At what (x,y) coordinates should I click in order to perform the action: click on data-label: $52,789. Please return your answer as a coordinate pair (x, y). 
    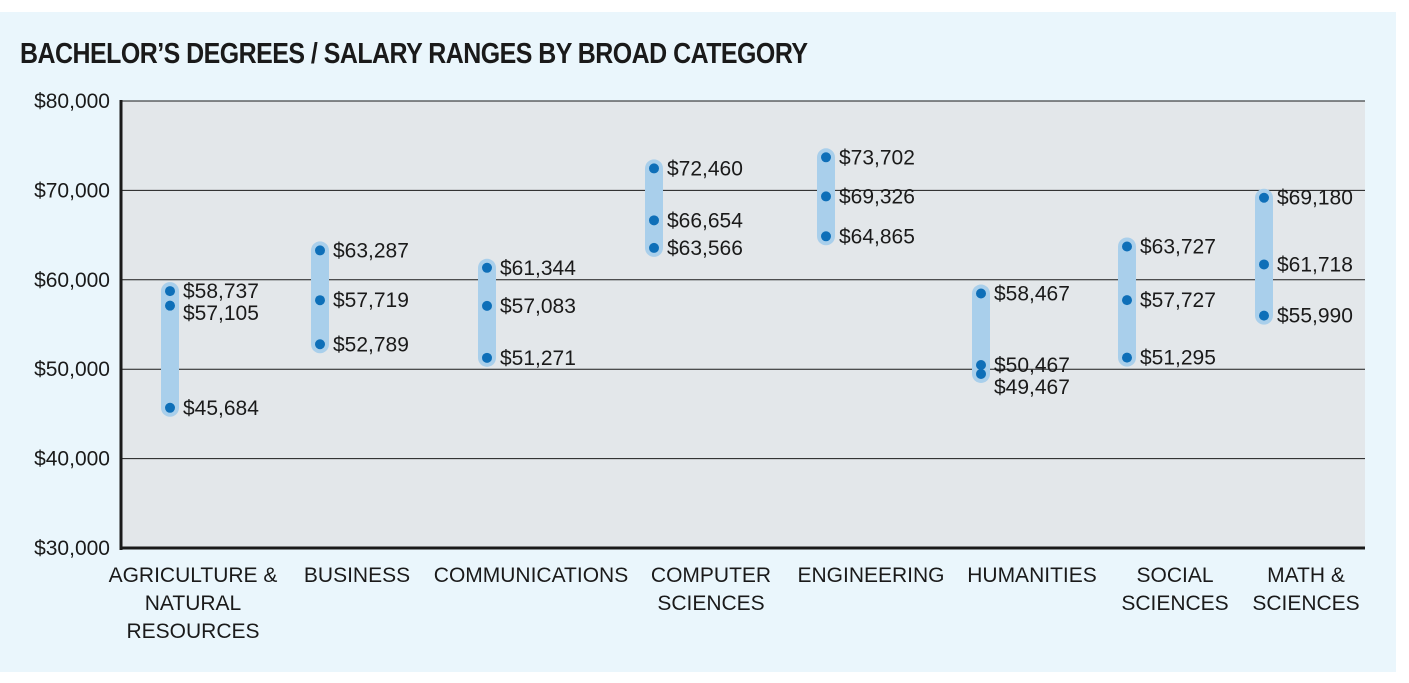
    Looking at the image, I should click on (371, 344).